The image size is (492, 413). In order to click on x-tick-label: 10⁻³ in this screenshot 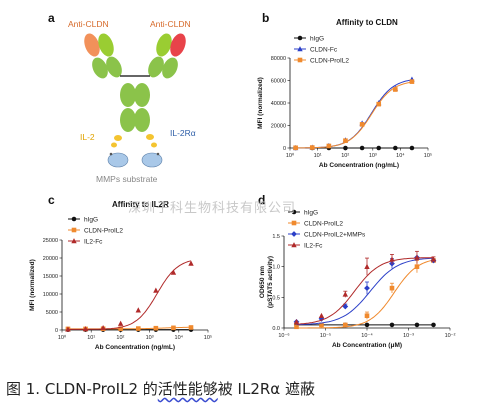, I will do `click(408, 336)`.